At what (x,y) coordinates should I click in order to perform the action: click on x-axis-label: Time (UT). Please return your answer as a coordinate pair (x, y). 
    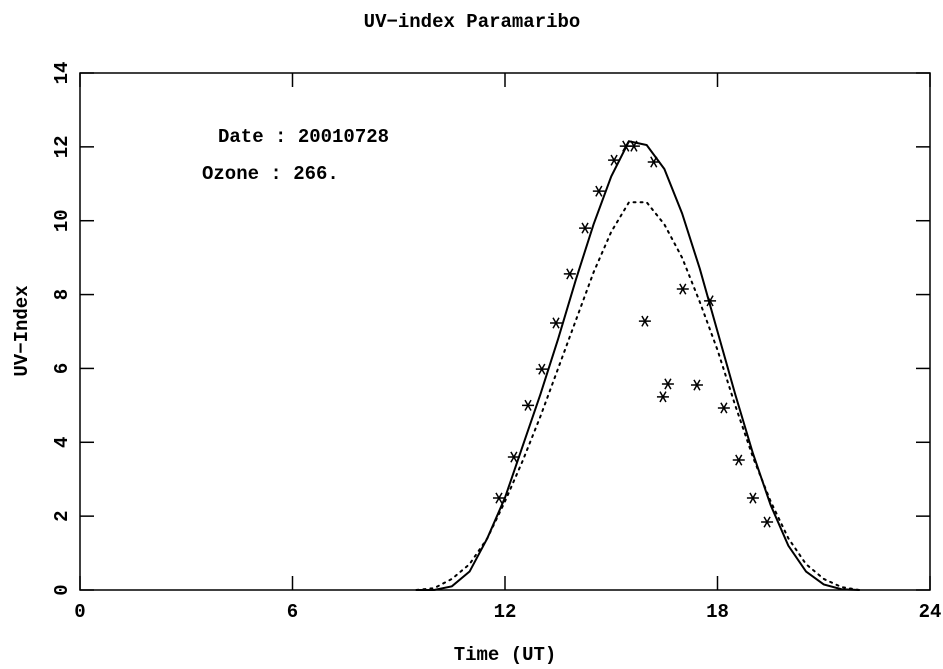
    Looking at the image, I should click on (505, 655).